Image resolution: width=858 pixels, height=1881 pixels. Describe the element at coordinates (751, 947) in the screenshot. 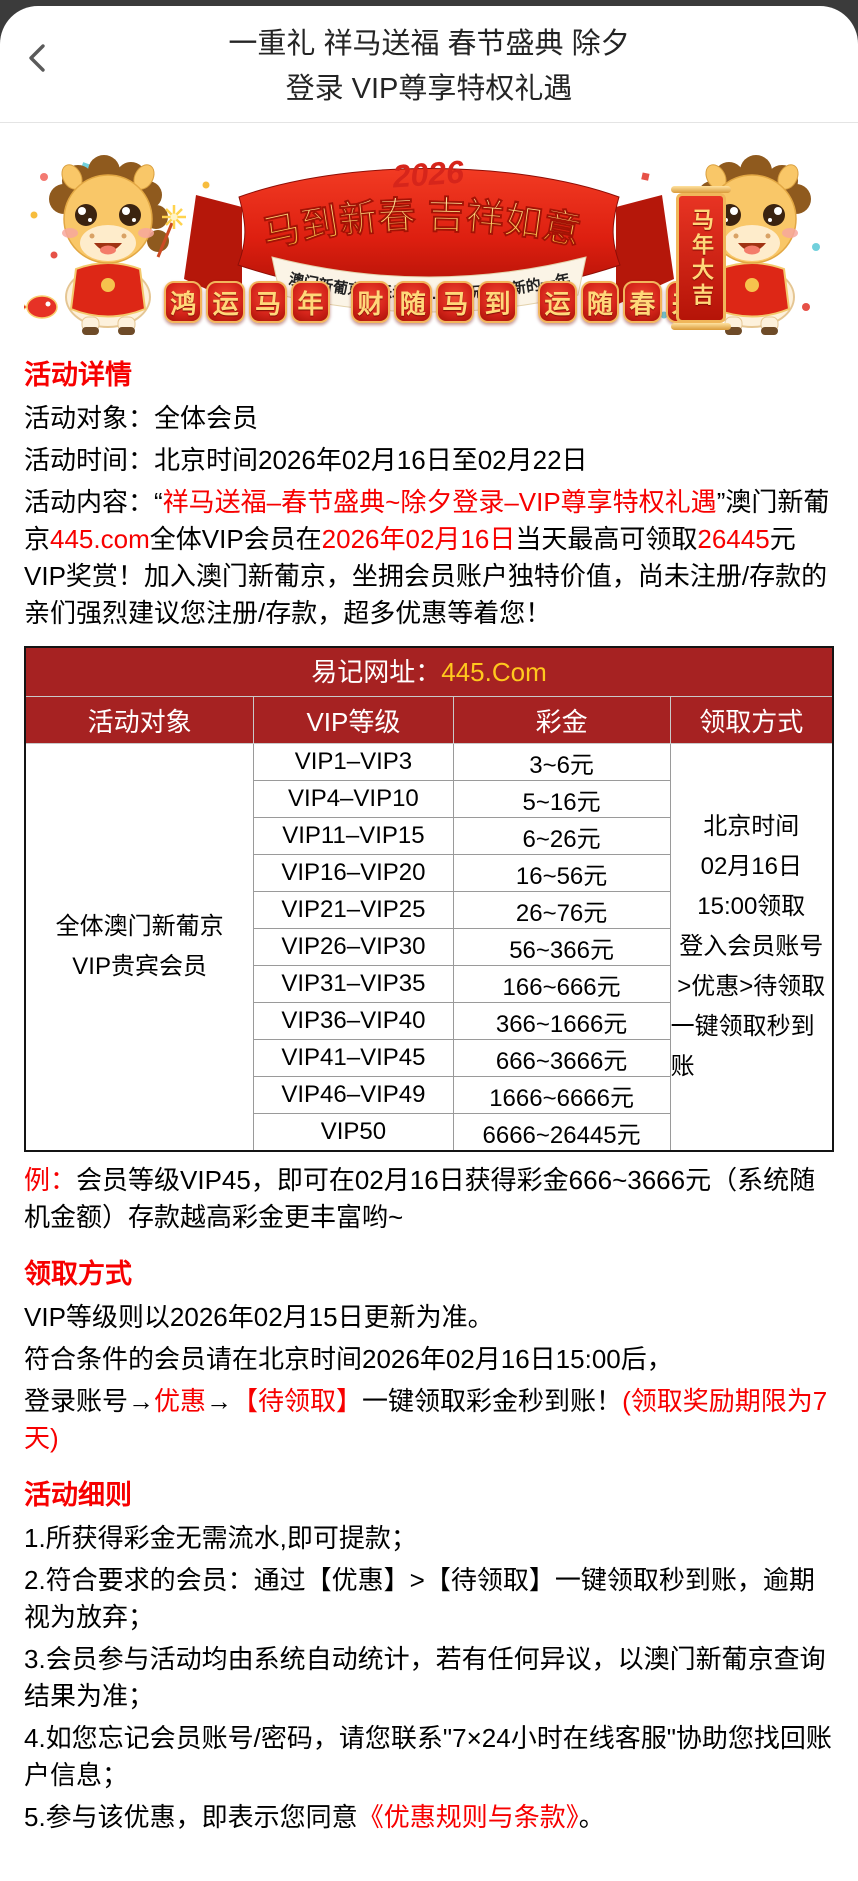

I see `table-cell-claim-method: 北京时间 02月16日 15:00领取 登入会员账号 >优惠>待领取 一键领取秒到账` at that location.